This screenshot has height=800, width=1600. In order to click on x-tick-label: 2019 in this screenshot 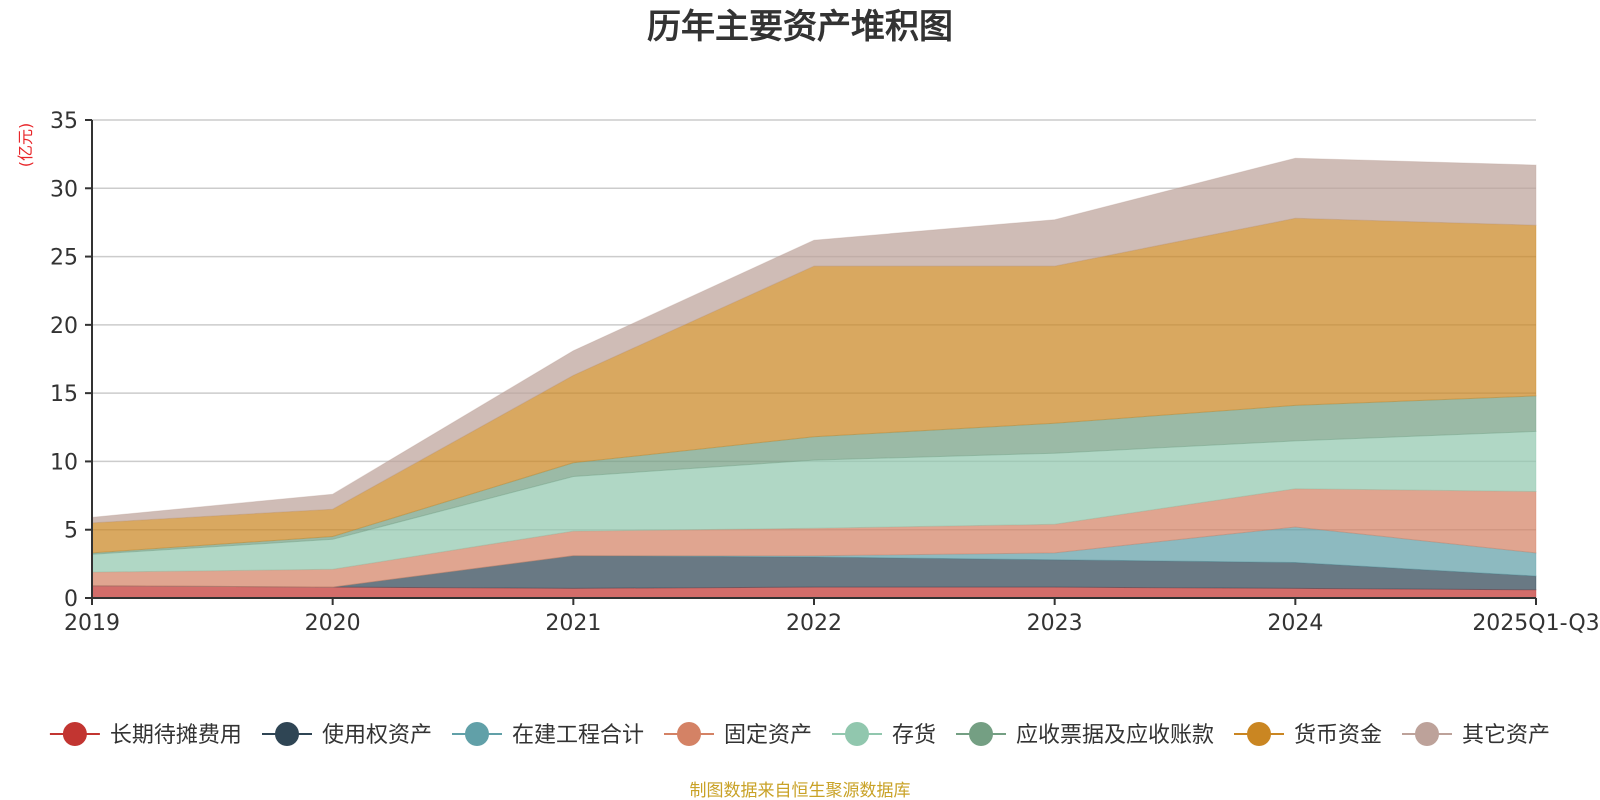, I will do `click(92, 623)`.